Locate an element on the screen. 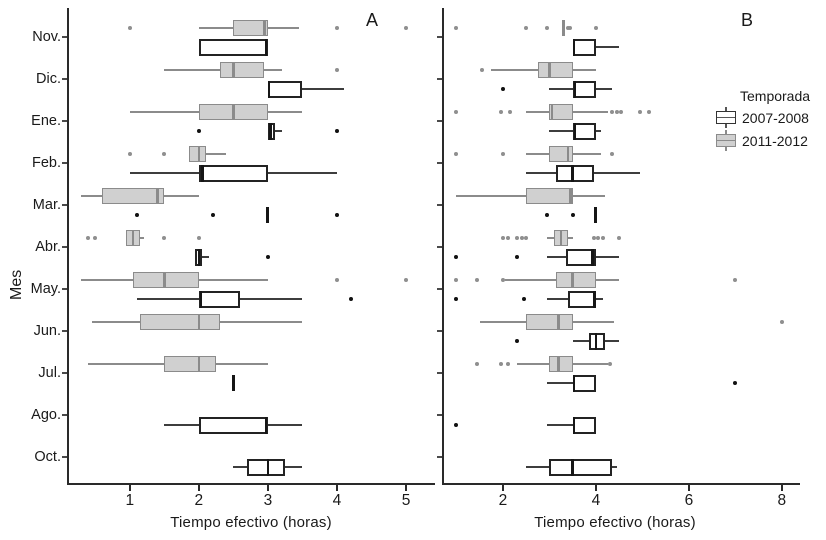 Image resolution: width=826 pixels, height=540 pixels. x-axis-title-panel-a: Tiempo efectivo (horas) is located at coordinates (251, 522).